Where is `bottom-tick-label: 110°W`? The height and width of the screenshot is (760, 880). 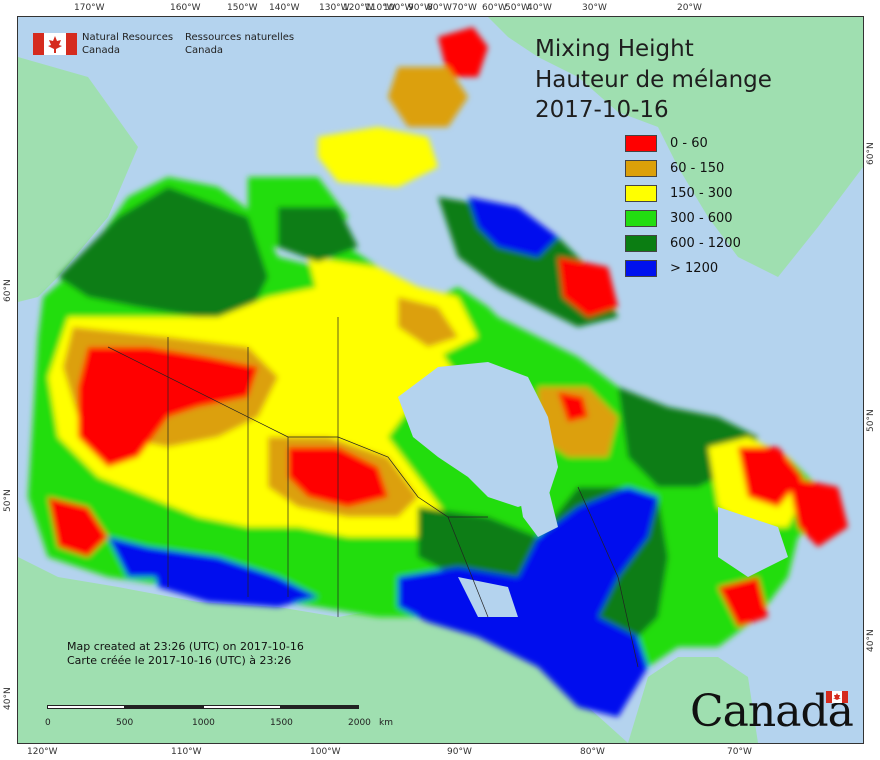
bottom-tick-label: 110°W is located at coordinates (186, 752).